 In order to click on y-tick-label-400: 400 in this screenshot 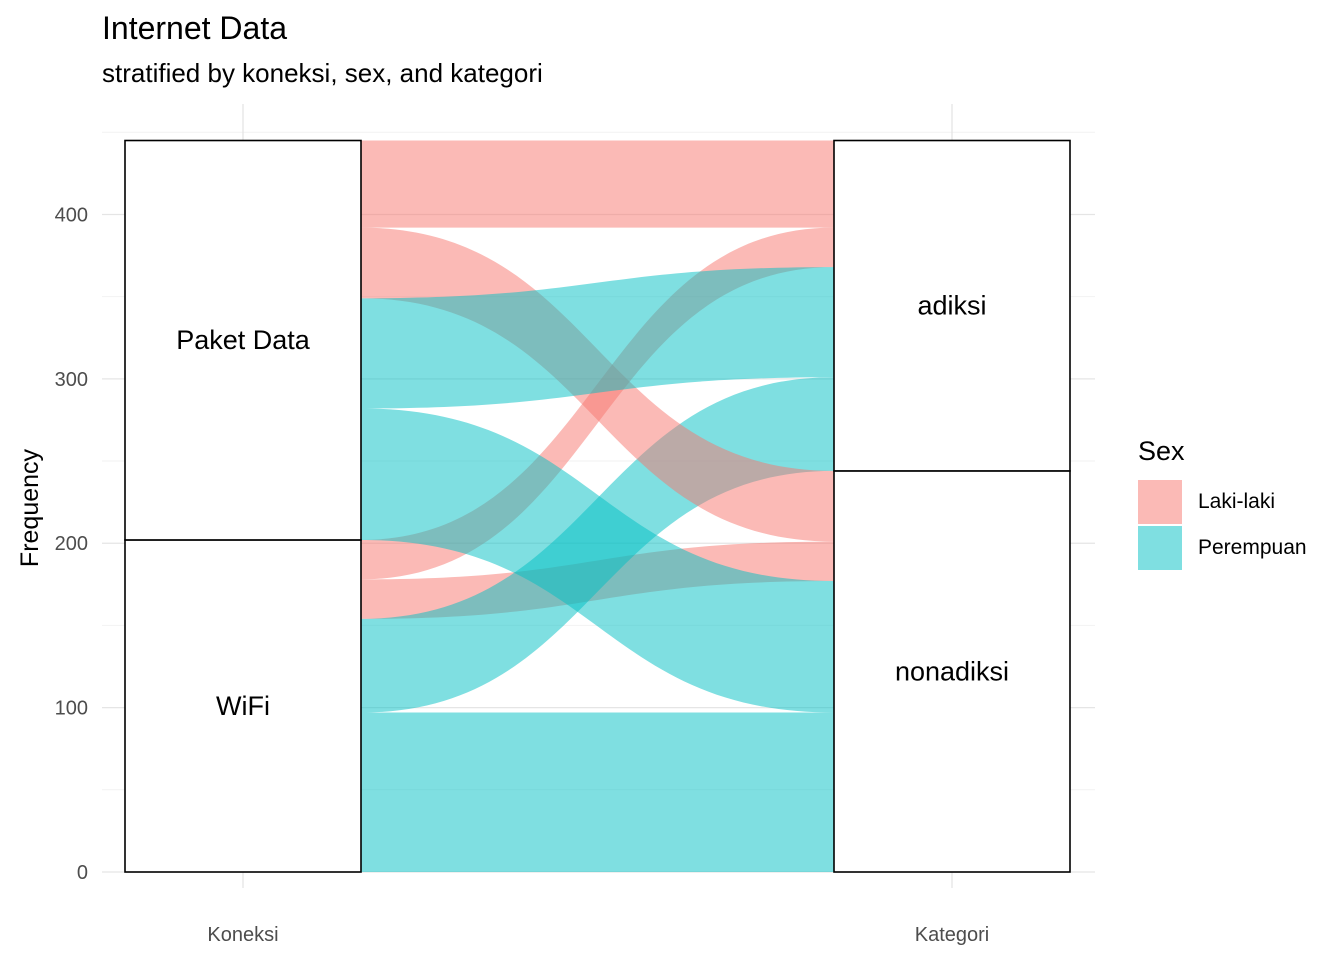, I will do `click(71, 215)`.